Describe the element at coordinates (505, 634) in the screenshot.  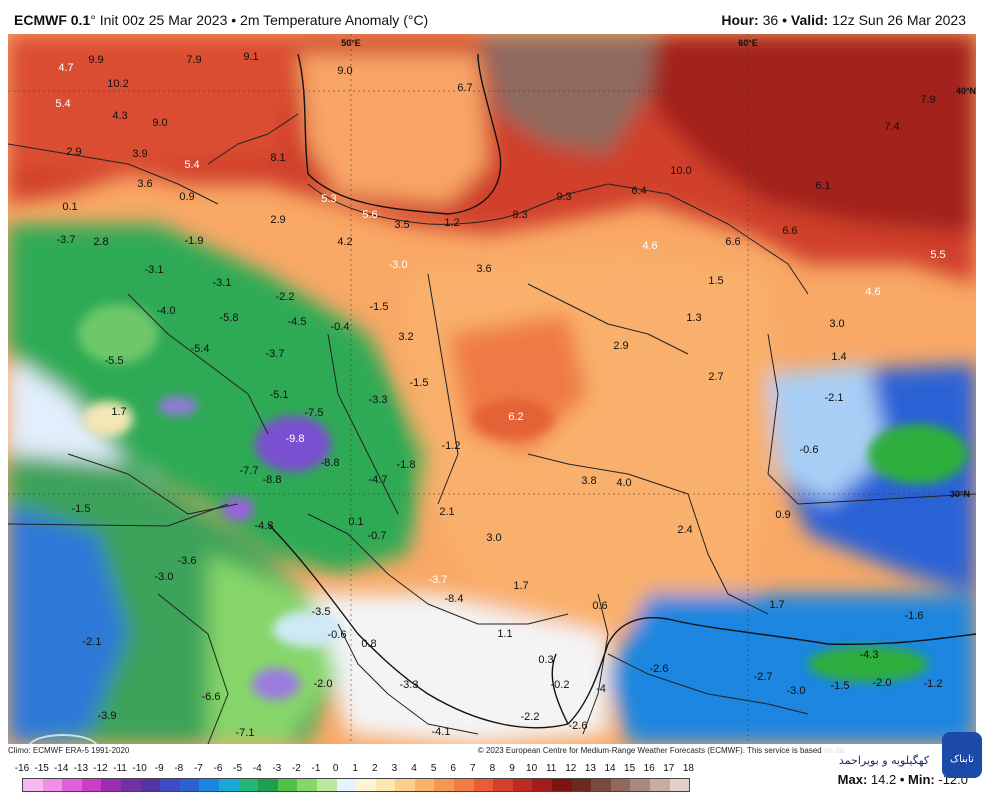
I see `anomaly-value: 1.1` at that location.